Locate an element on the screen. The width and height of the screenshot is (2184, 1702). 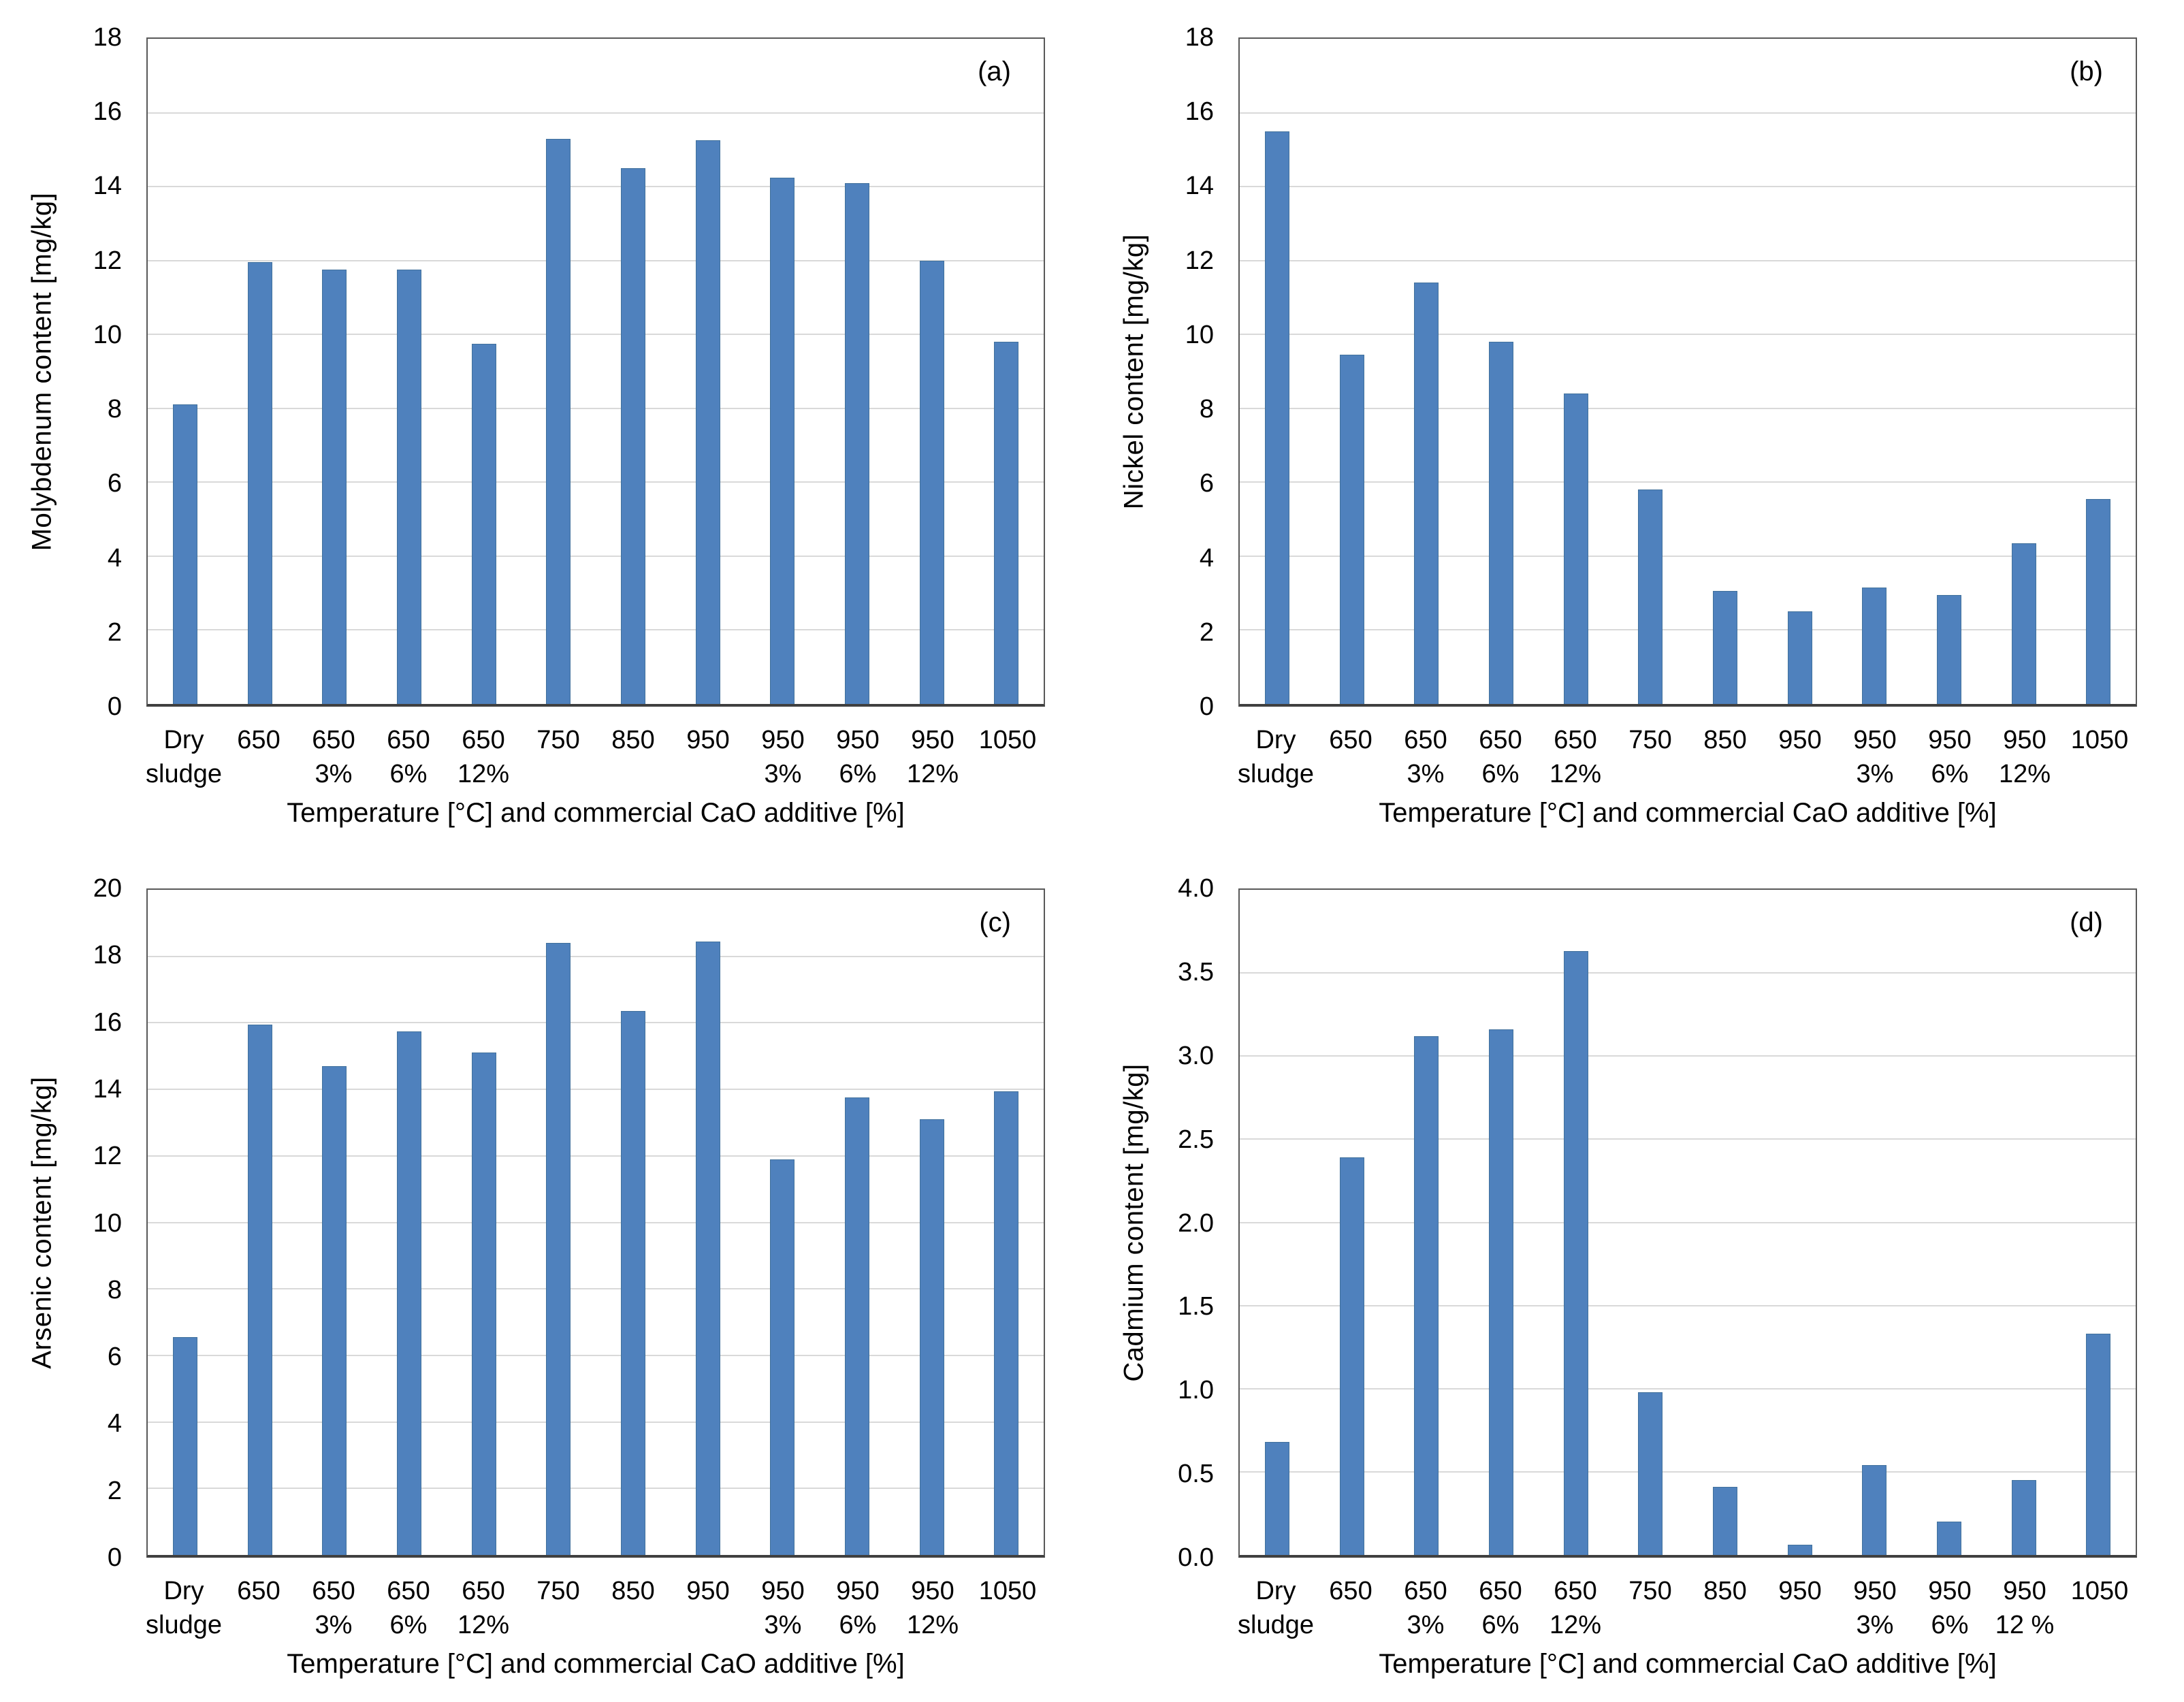
x-tick-label: Dry sludge is located at coordinates (1276, 1608).